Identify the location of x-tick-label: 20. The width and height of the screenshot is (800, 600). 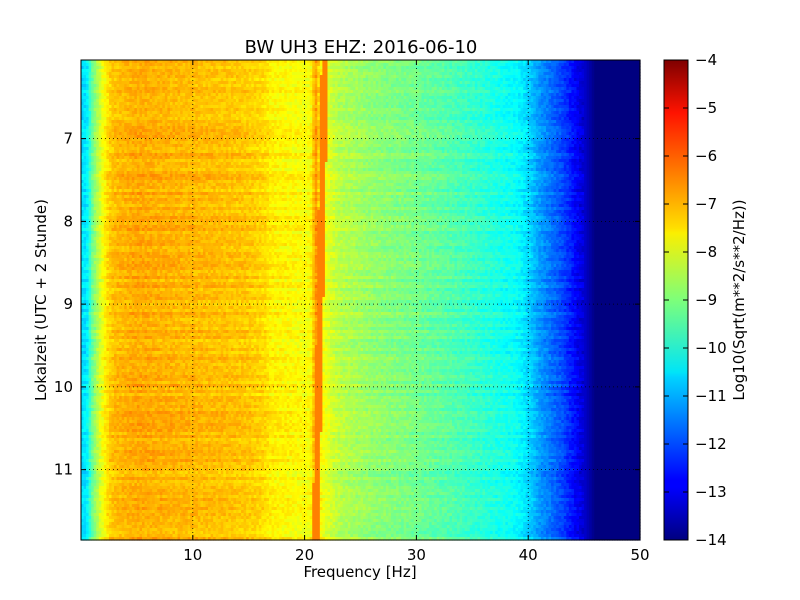
(304, 555).